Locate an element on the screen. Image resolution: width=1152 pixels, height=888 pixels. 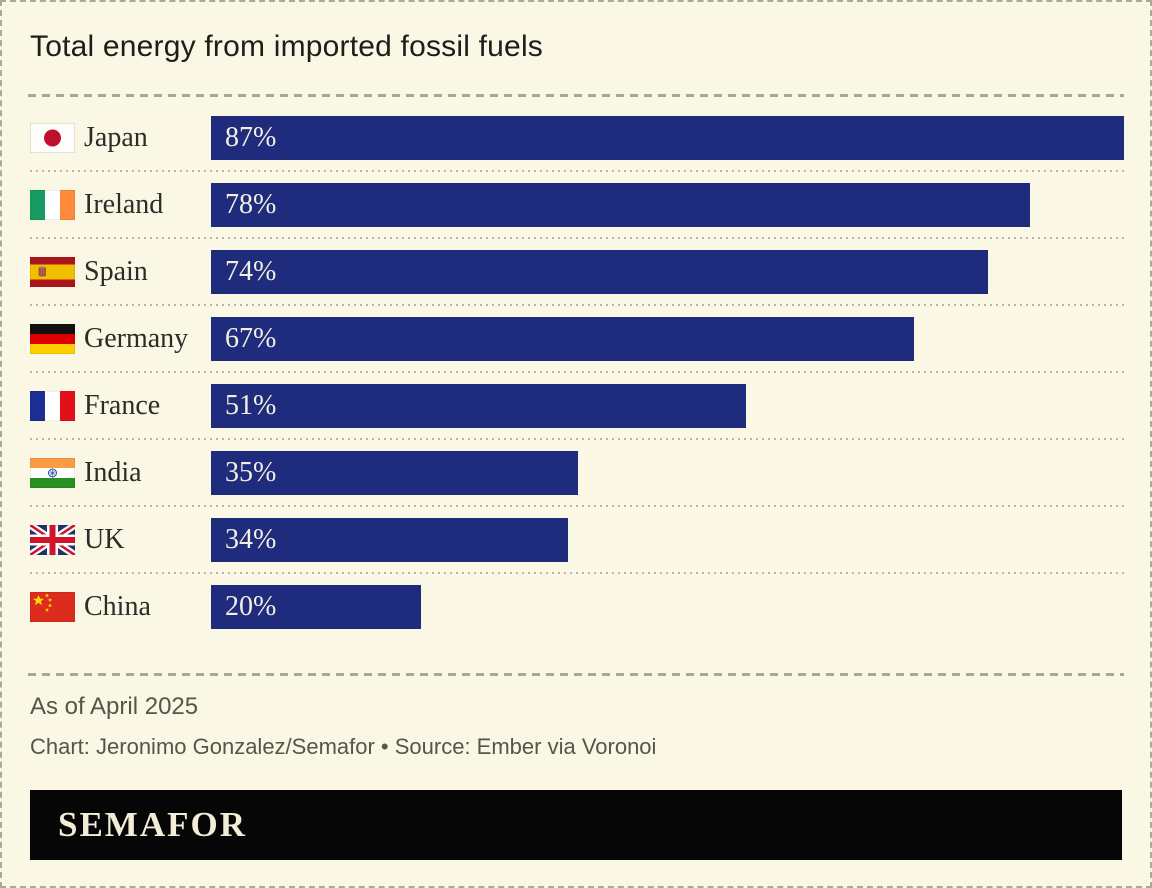
country-label: India is located at coordinates (113, 472).